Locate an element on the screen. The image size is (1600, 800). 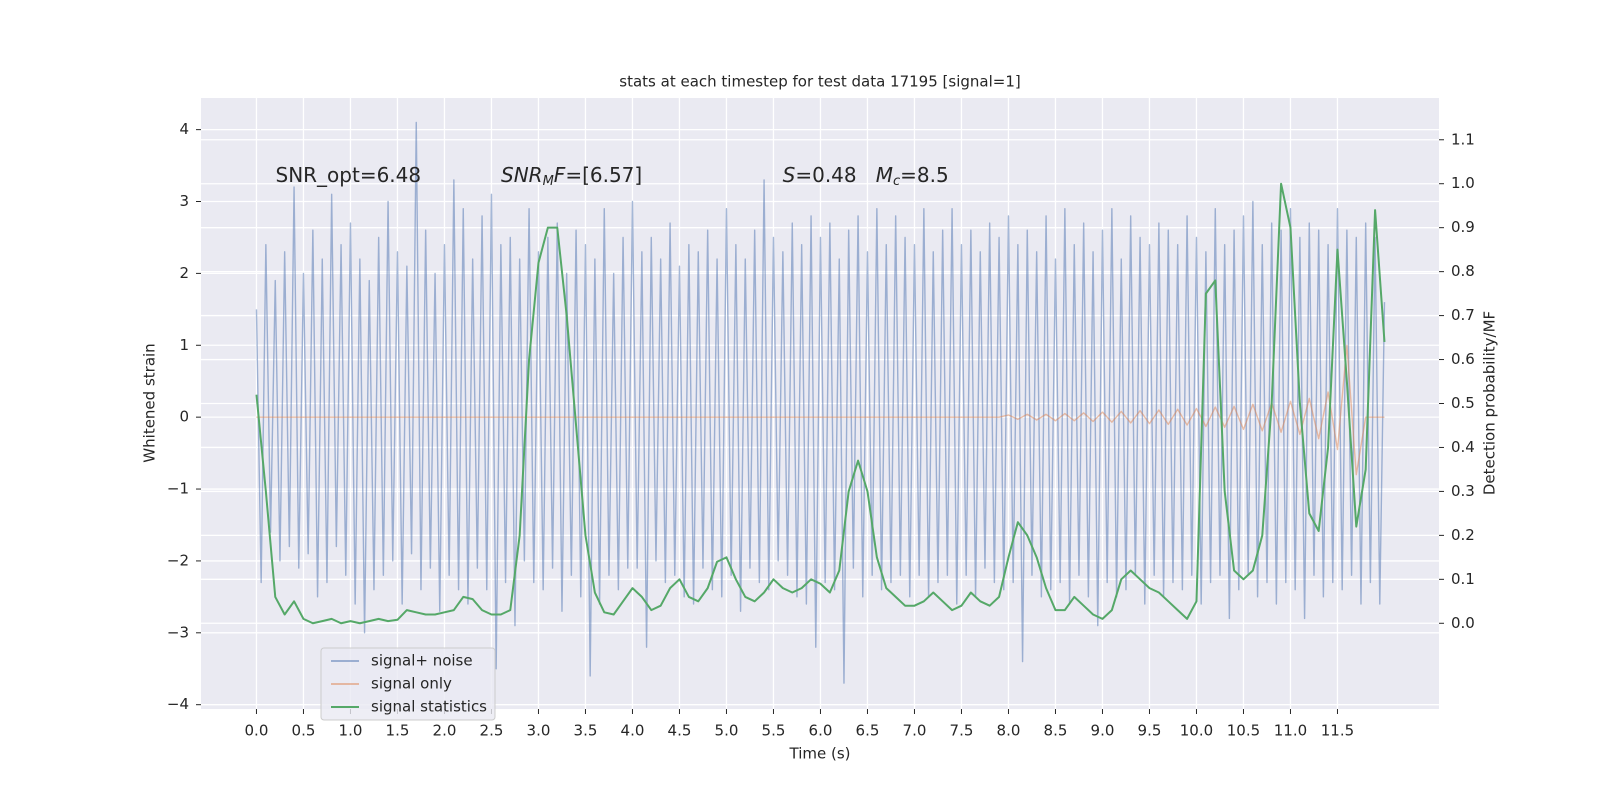
x-tick-label: 1.0 is located at coordinates (351, 731).